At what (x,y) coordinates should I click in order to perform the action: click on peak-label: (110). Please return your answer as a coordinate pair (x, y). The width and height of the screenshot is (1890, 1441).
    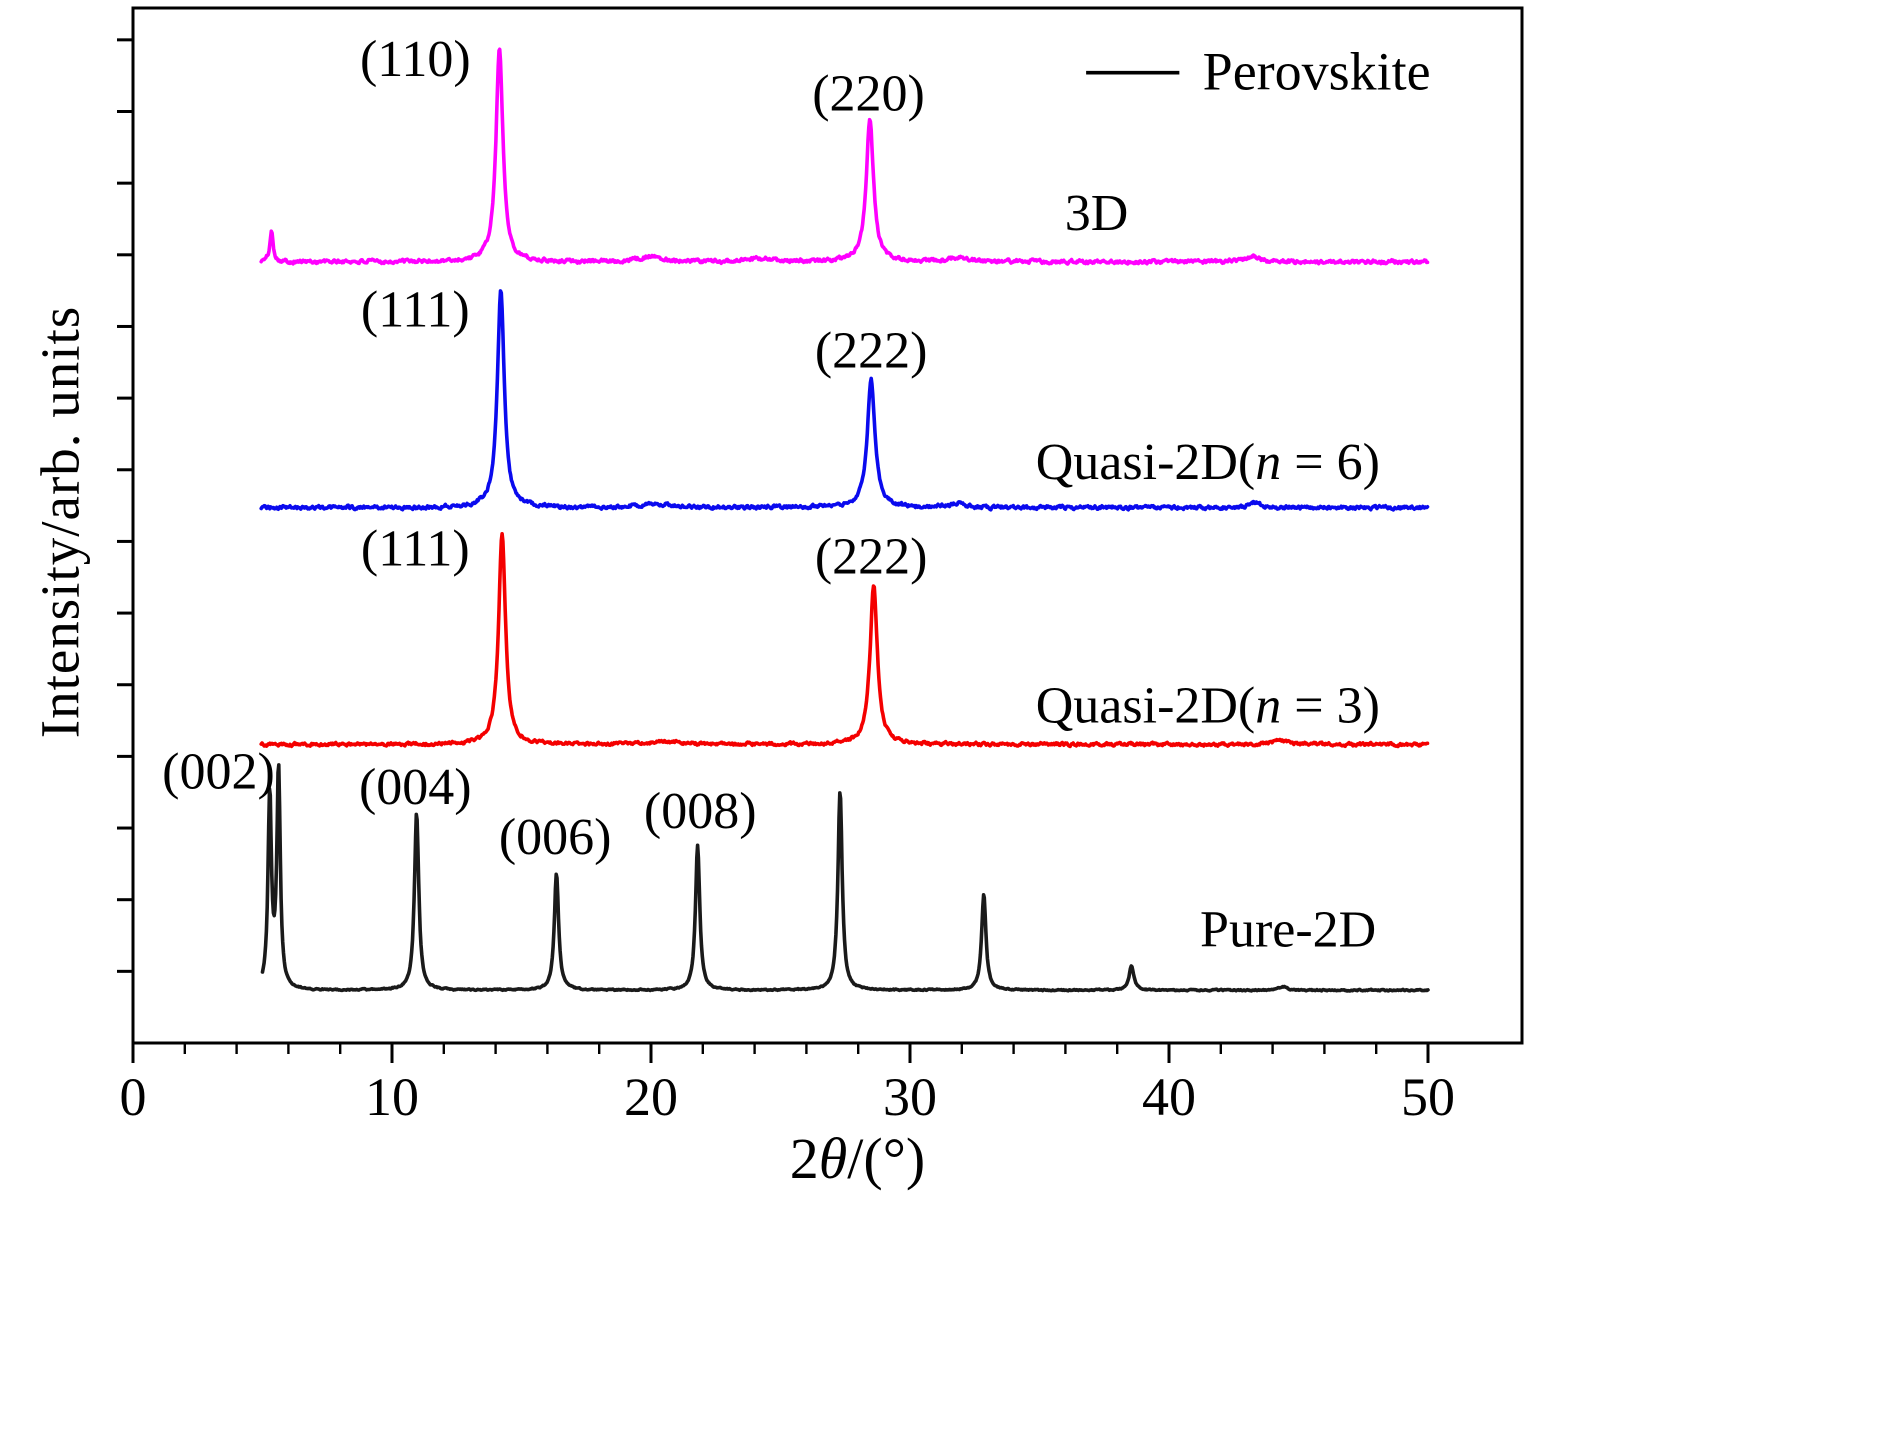
    Looking at the image, I should click on (415, 59).